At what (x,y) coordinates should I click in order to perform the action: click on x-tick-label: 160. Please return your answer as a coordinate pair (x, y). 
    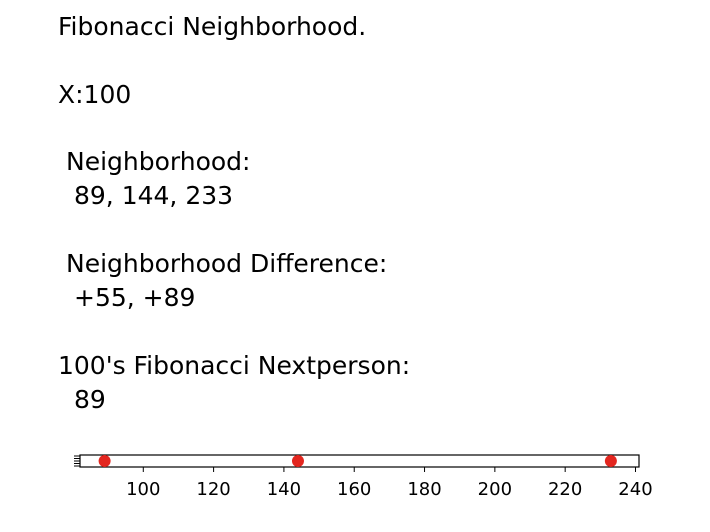
    Looking at the image, I should click on (354, 489).